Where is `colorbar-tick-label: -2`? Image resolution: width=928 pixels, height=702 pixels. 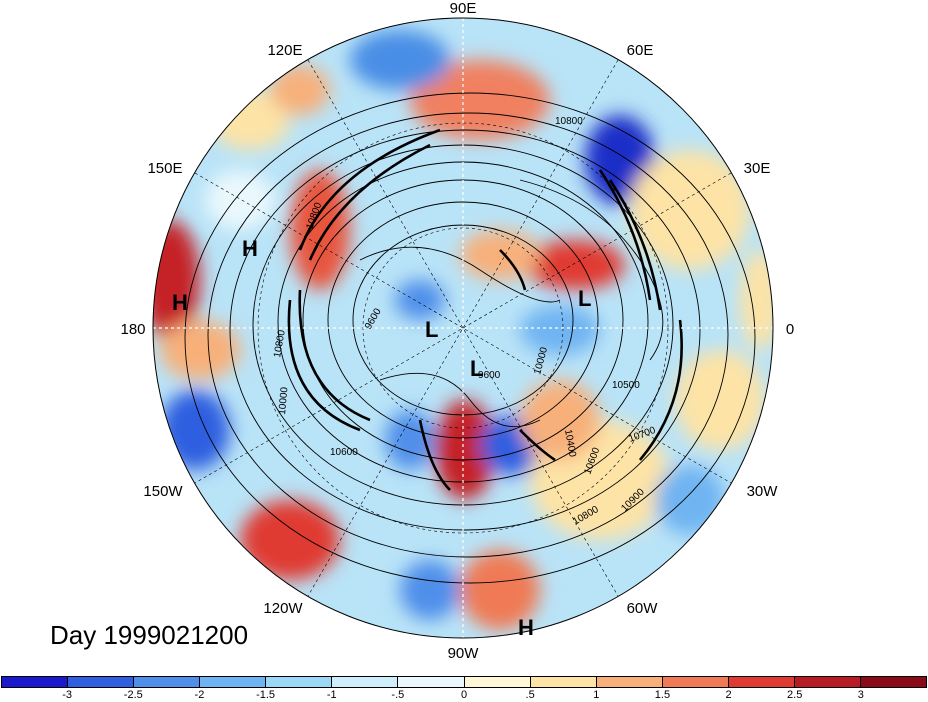
colorbar-tick-label: -2 is located at coordinates (199, 695).